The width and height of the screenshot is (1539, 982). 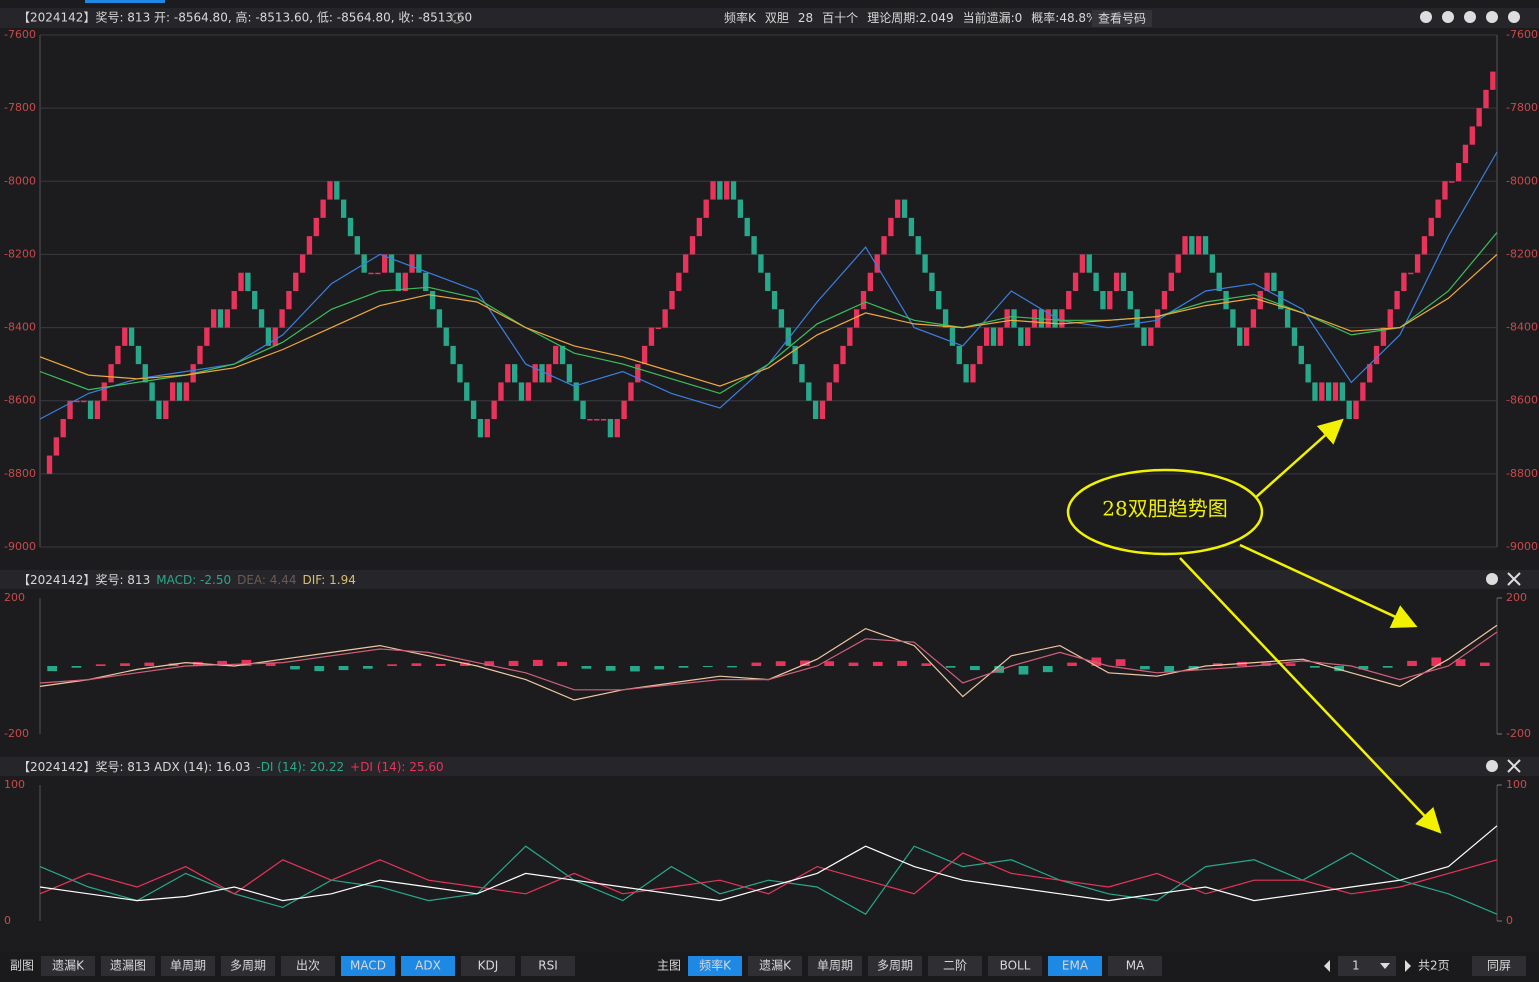 What do you see at coordinates (1385, 966) in the screenshot?
I see `dropdown` at bounding box center [1385, 966].